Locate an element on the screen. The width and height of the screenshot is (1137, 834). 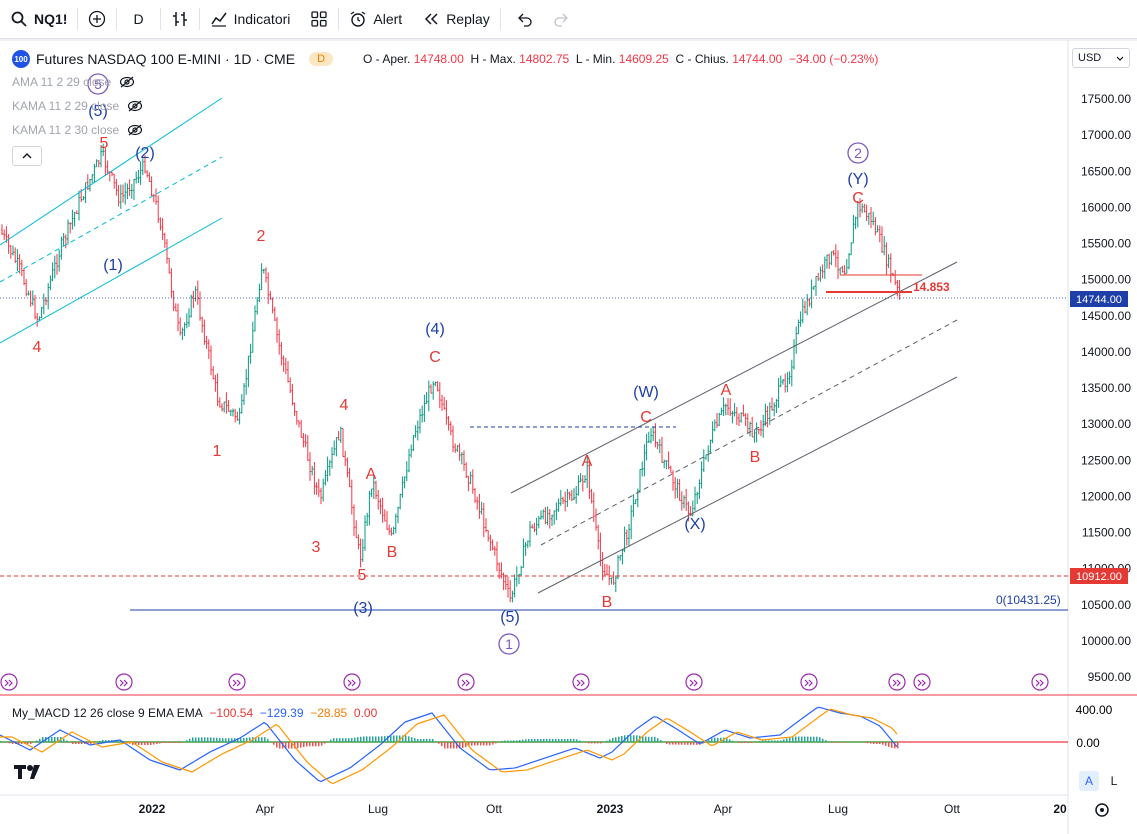
auto-scale-button: A is located at coordinates (1089, 781).